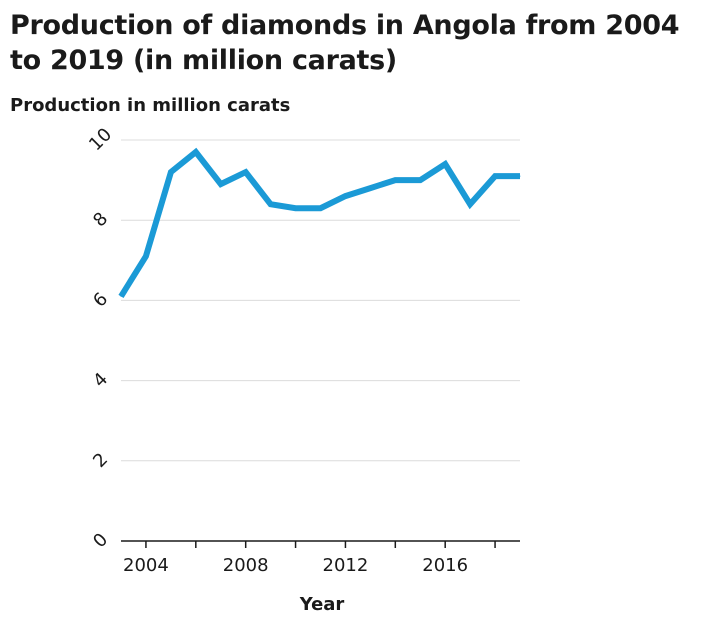 This screenshot has width=724, height=628. I want to click on y-axis-label: Production in million carats, so click(150, 105).